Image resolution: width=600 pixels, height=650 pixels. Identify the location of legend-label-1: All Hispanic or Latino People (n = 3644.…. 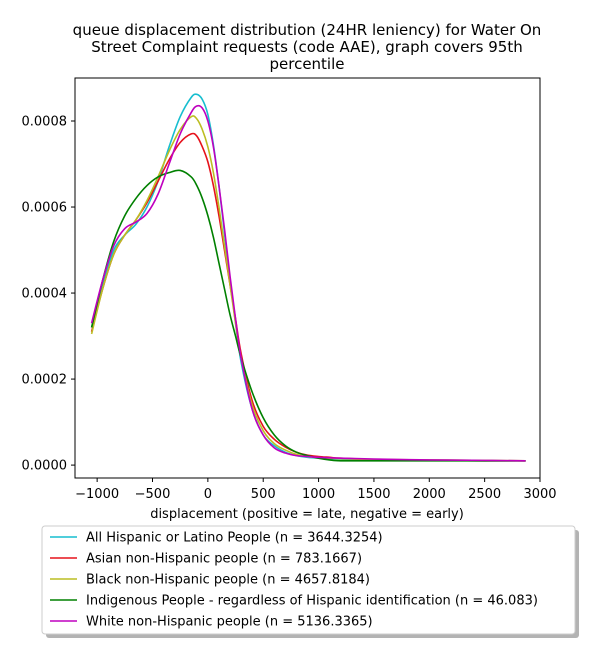
(234, 538).